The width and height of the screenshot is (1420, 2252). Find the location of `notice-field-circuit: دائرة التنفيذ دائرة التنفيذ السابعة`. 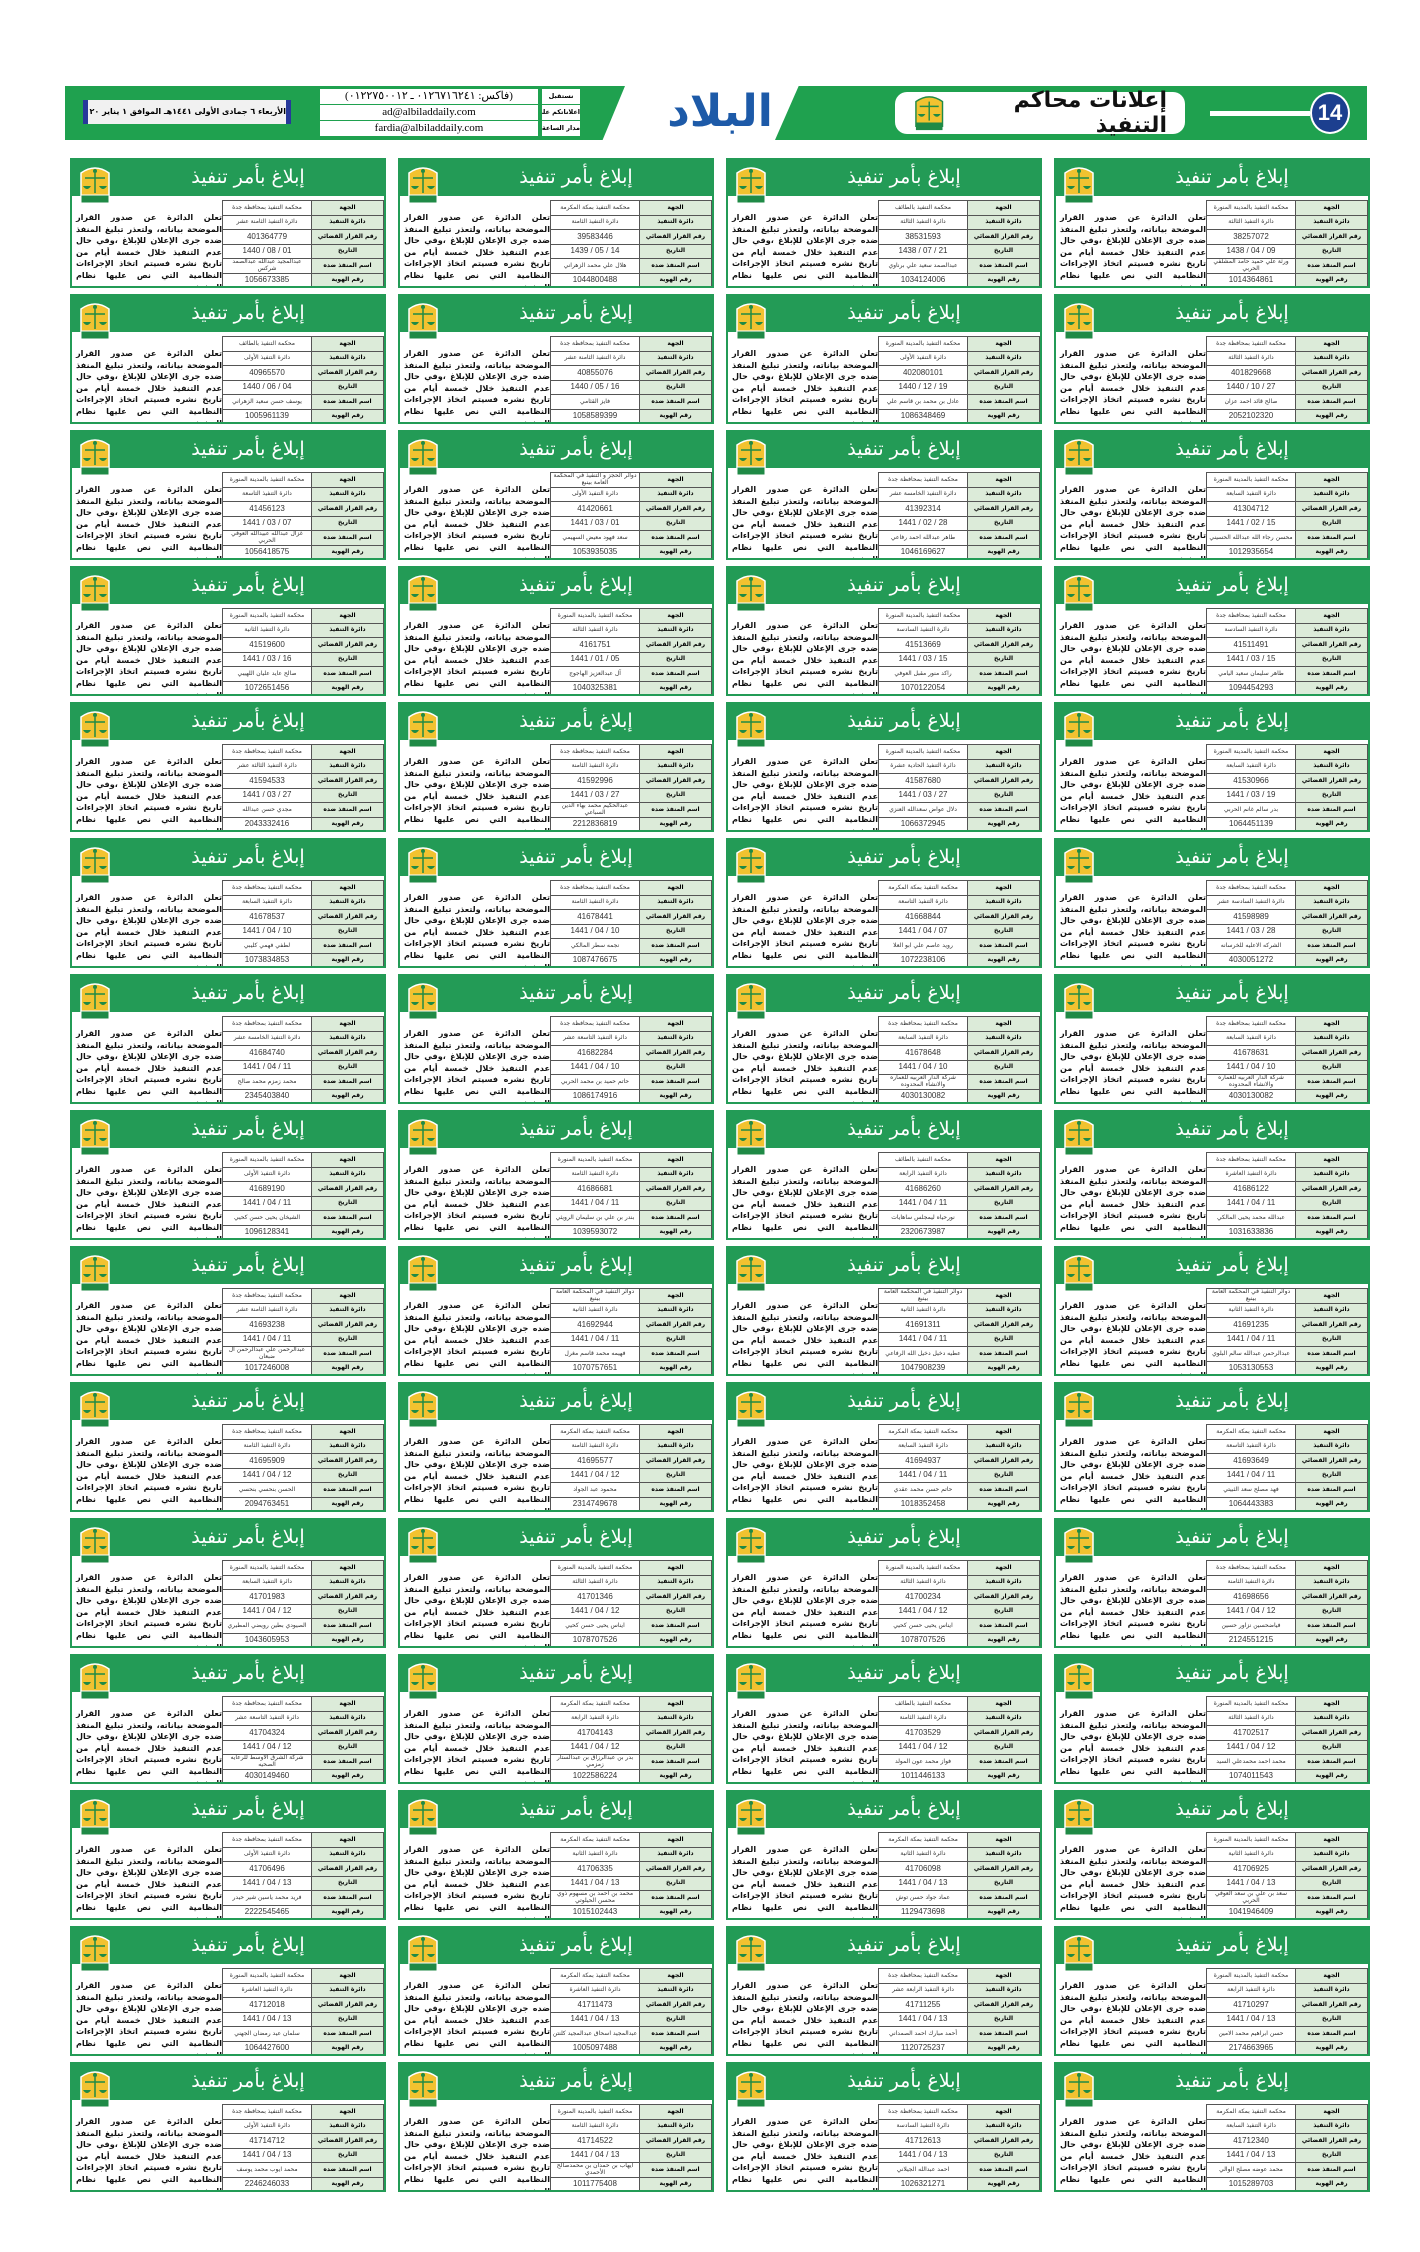

notice-field-circuit: دائرة التنفيذ دائرة التنفيذ السابعة is located at coordinates (1287, 766).